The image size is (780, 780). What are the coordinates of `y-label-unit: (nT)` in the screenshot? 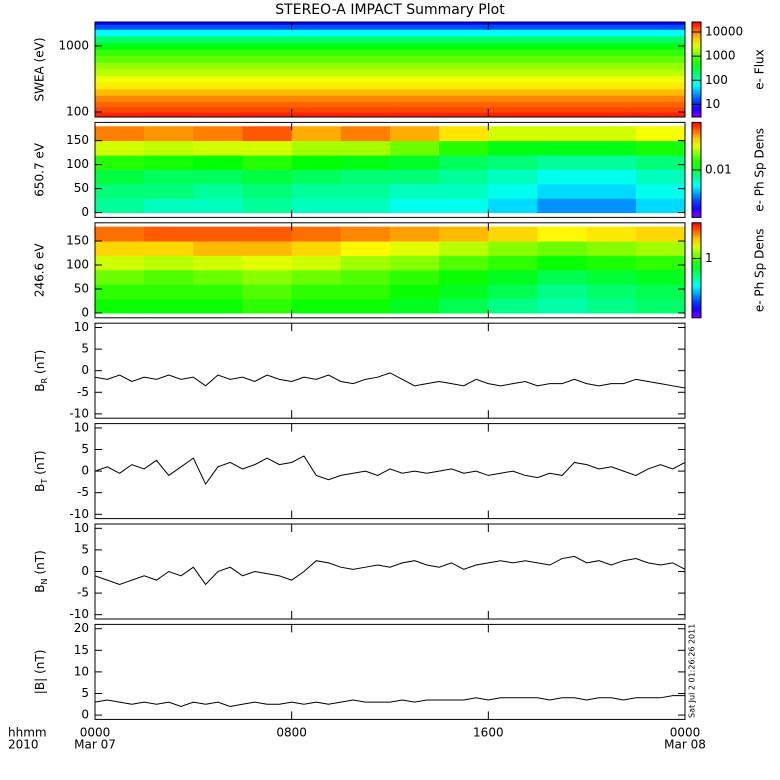 It's located at (40, 462).